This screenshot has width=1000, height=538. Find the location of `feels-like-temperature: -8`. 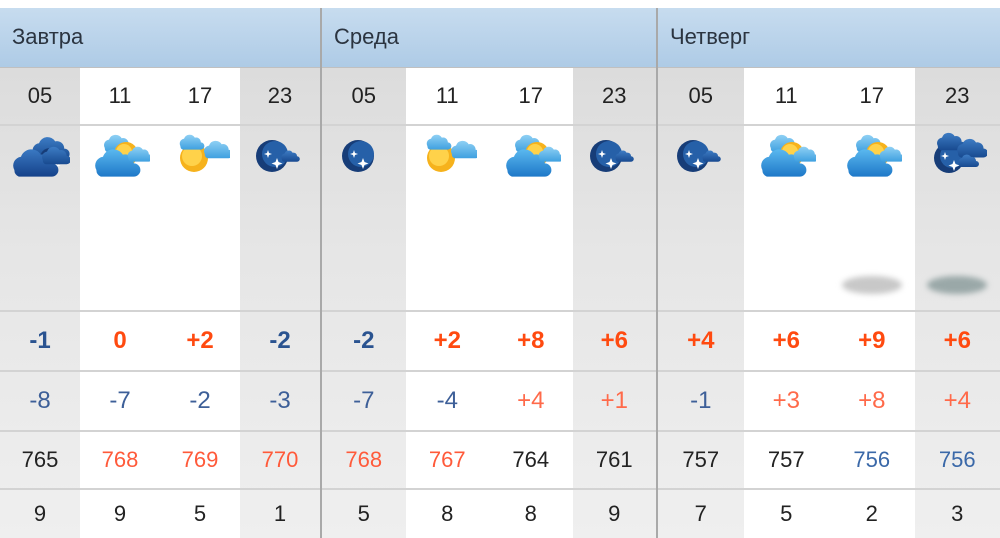

feels-like-temperature: -8 is located at coordinates (40, 402).